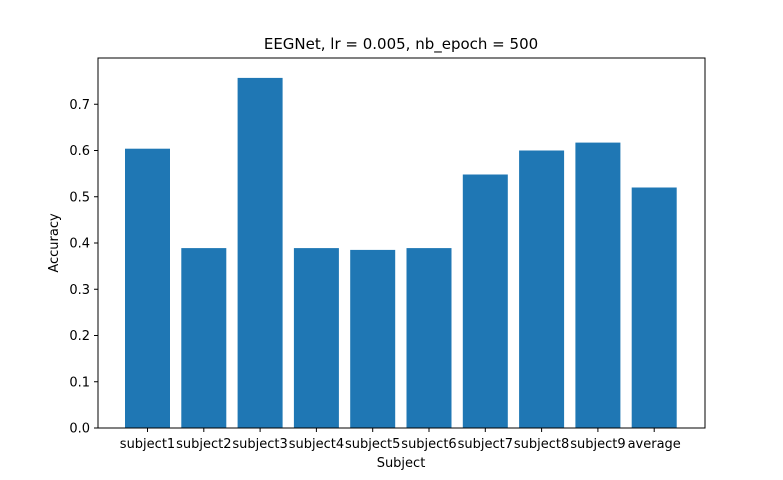 This screenshot has height=480, width=783. I want to click on y-axis-label: Accuracy, so click(54, 243).